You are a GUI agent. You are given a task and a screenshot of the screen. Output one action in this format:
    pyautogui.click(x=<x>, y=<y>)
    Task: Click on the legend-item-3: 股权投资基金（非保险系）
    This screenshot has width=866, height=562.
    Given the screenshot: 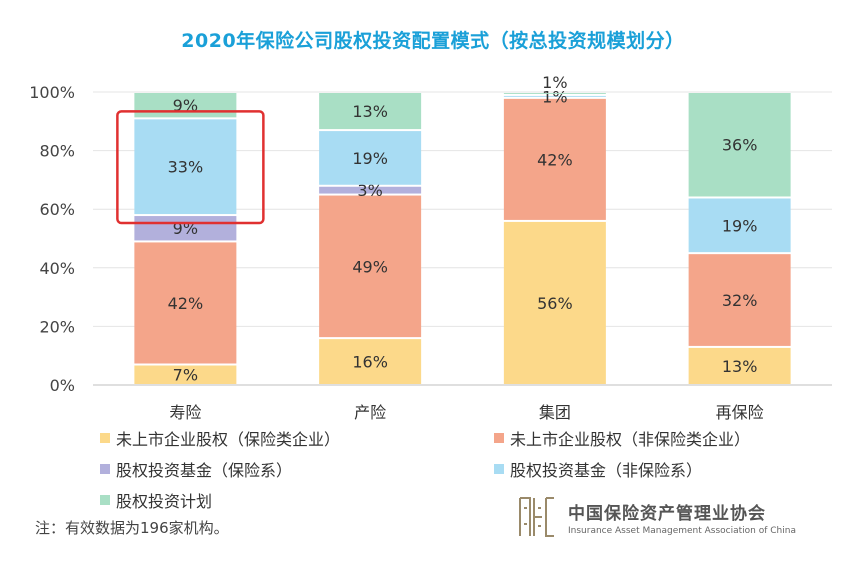 What is the action you would take?
    pyautogui.click(x=598, y=469)
    